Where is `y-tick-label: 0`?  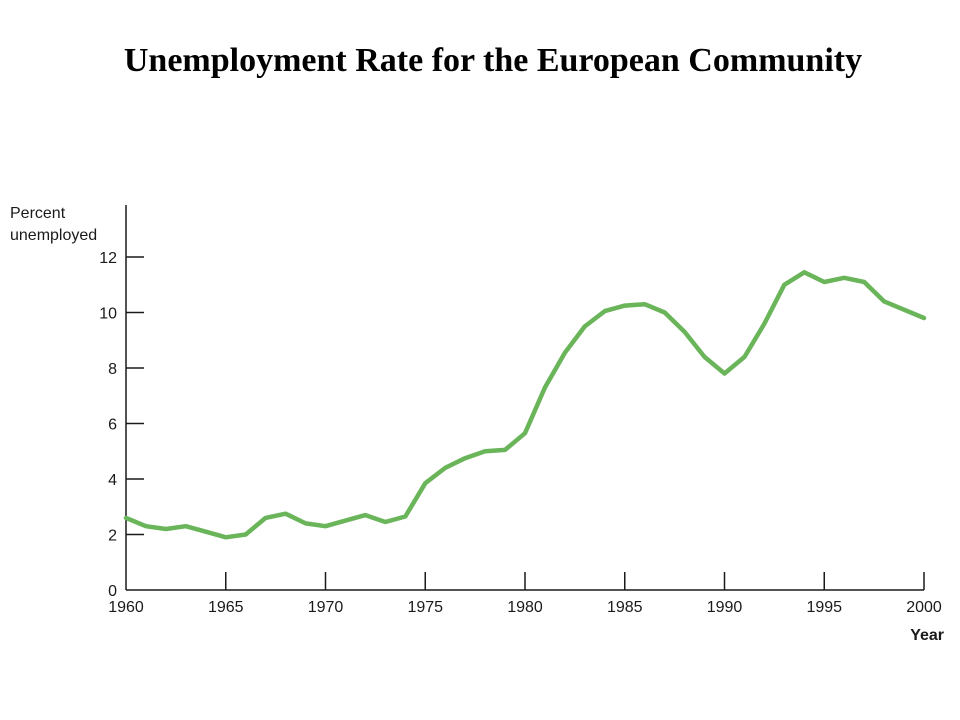 y-tick-label: 0 is located at coordinates (112, 591).